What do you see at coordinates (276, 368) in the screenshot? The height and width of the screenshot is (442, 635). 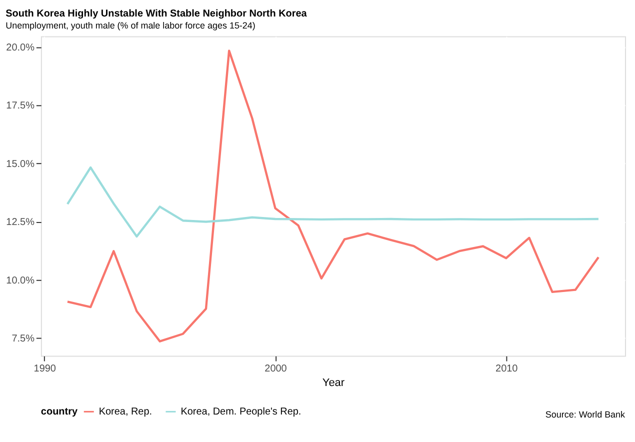 I see `x-tick-label: 2000` at bounding box center [276, 368].